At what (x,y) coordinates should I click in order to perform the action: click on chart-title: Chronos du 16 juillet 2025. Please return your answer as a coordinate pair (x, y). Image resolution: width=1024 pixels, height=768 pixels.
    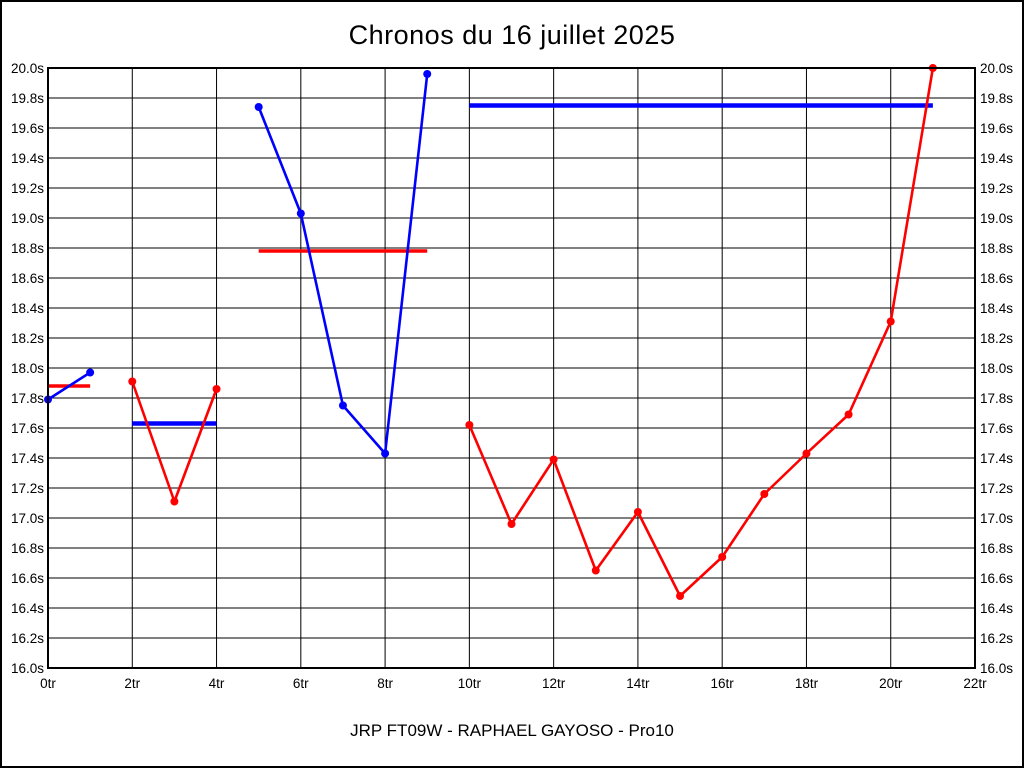
    Looking at the image, I should click on (512, 35).